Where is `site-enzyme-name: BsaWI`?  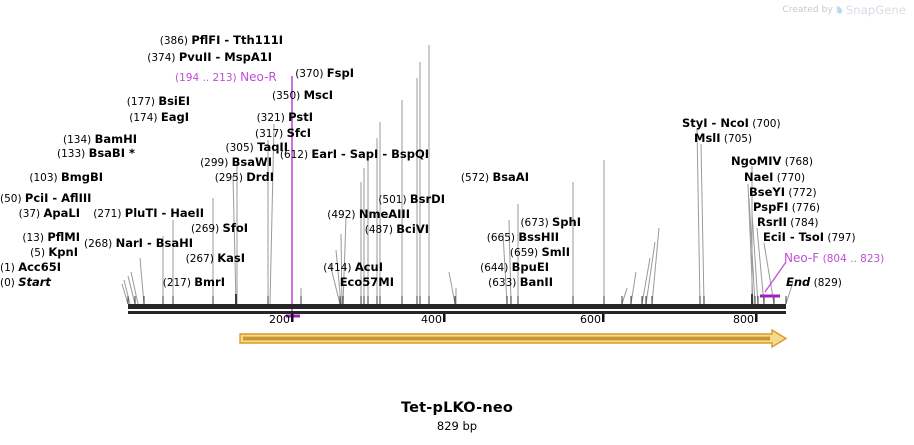 site-enzyme-name: BsaWI is located at coordinates (251, 162).